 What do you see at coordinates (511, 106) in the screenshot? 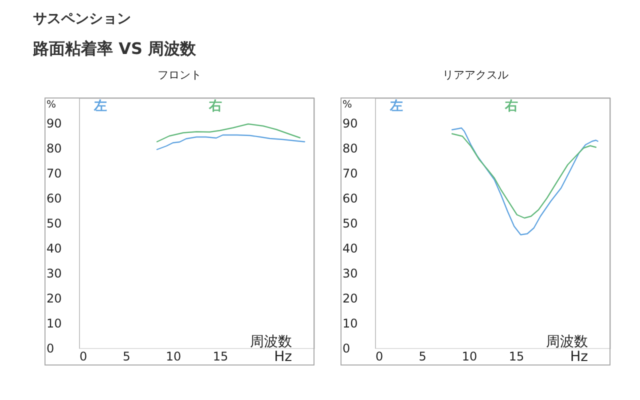
I see `text: 右` at bounding box center [511, 106].